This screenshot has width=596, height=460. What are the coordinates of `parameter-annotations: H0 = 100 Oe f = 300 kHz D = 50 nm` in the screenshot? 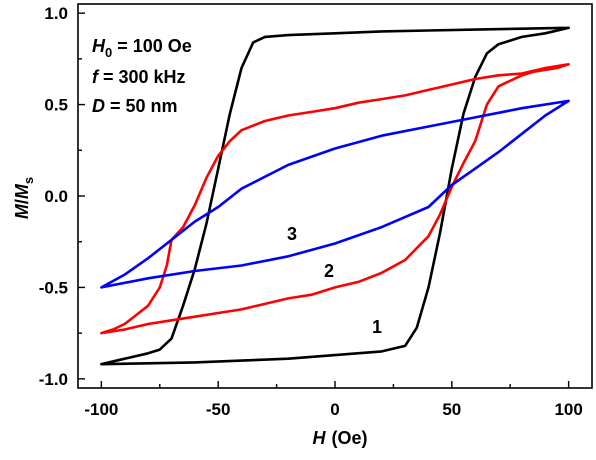 It's located at (142, 76).